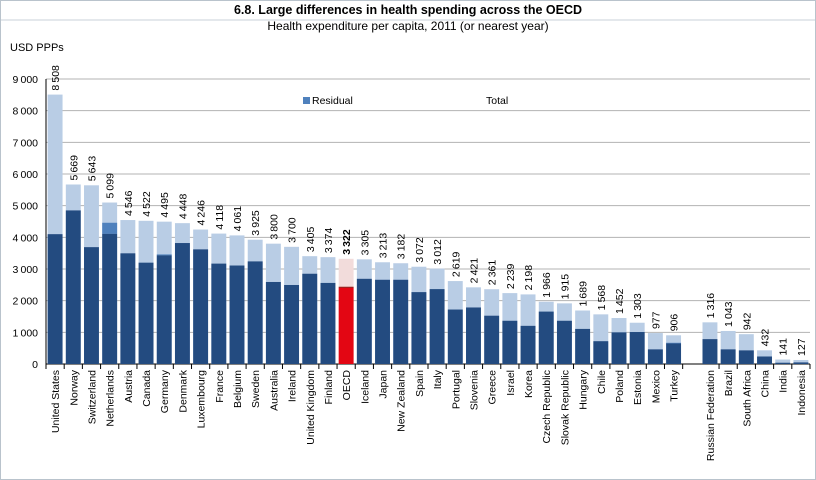 The height and width of the screenshot is (480, 816). Describe the element at coordinates (256, 223) in the screenshot. I see `value-label: 3 925` at that location.